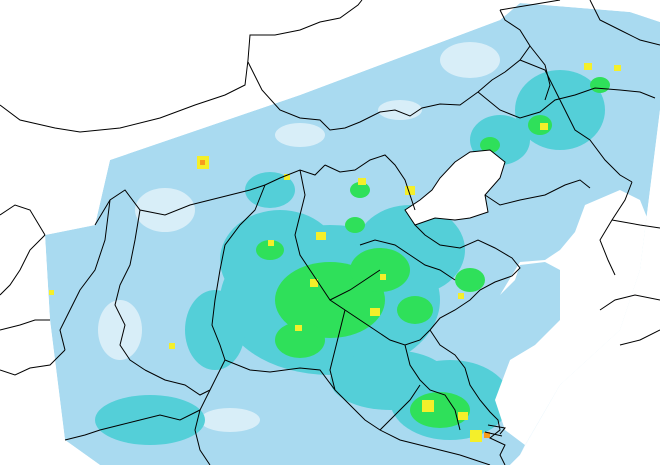  Describe the element at coordinates (567, 317) in the screenshot. I see `sea-east` at that location.